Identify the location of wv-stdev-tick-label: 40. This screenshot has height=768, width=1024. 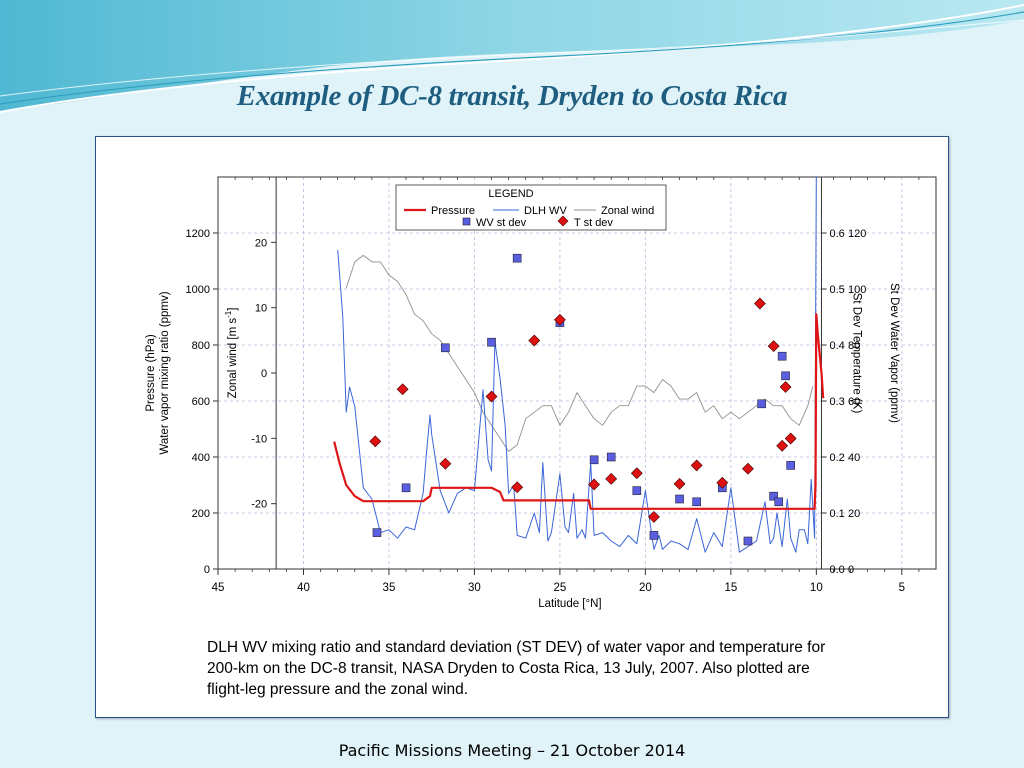
(854, 458).